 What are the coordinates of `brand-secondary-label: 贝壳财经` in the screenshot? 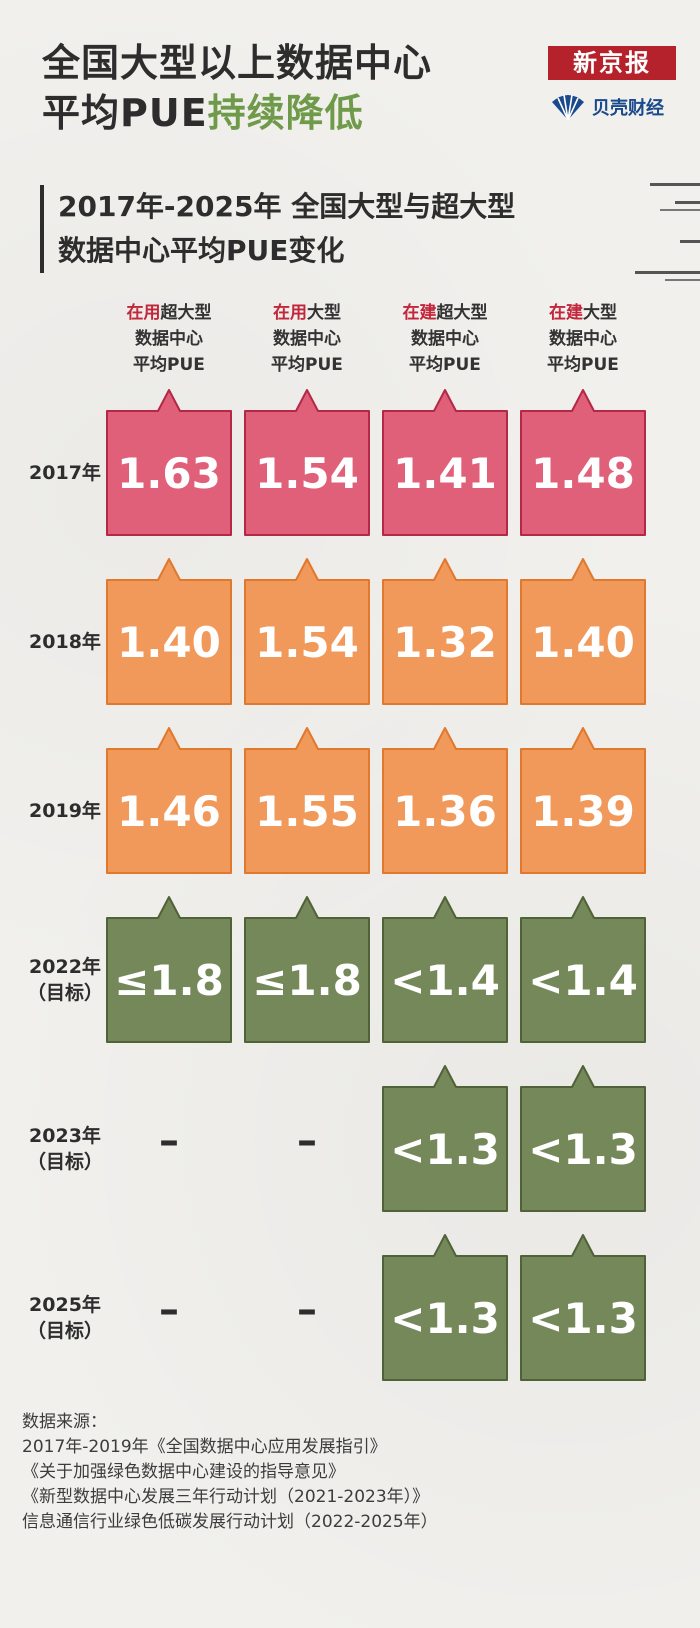 It's located at (628, 108).